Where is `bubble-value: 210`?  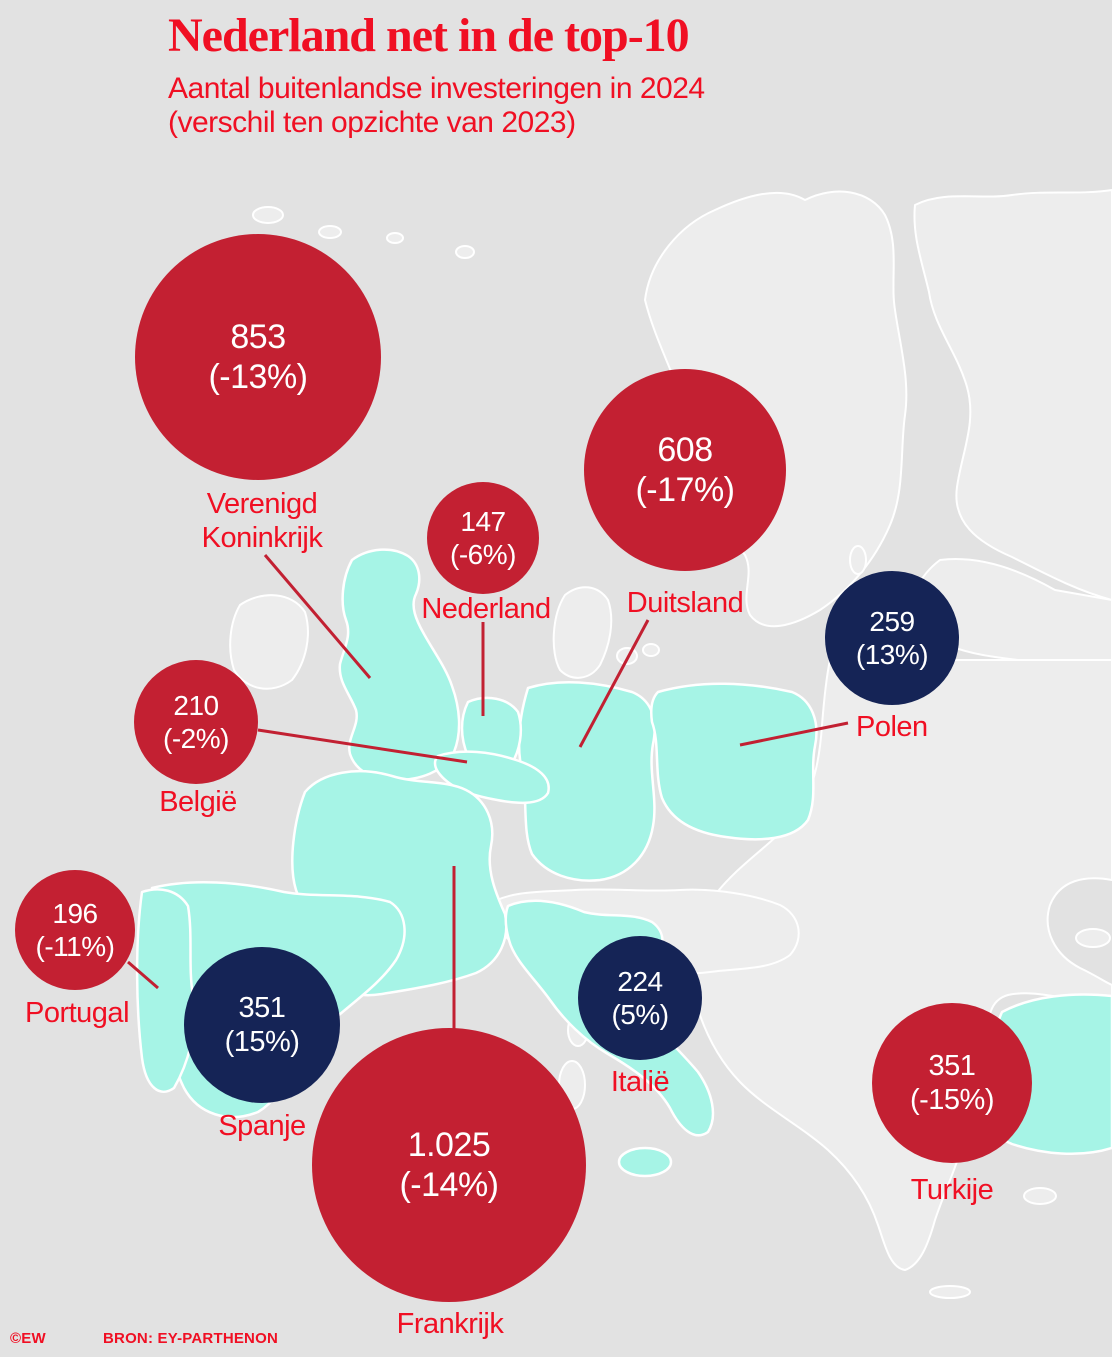
bubble-value: 210 is located at coordinates (196, 705).